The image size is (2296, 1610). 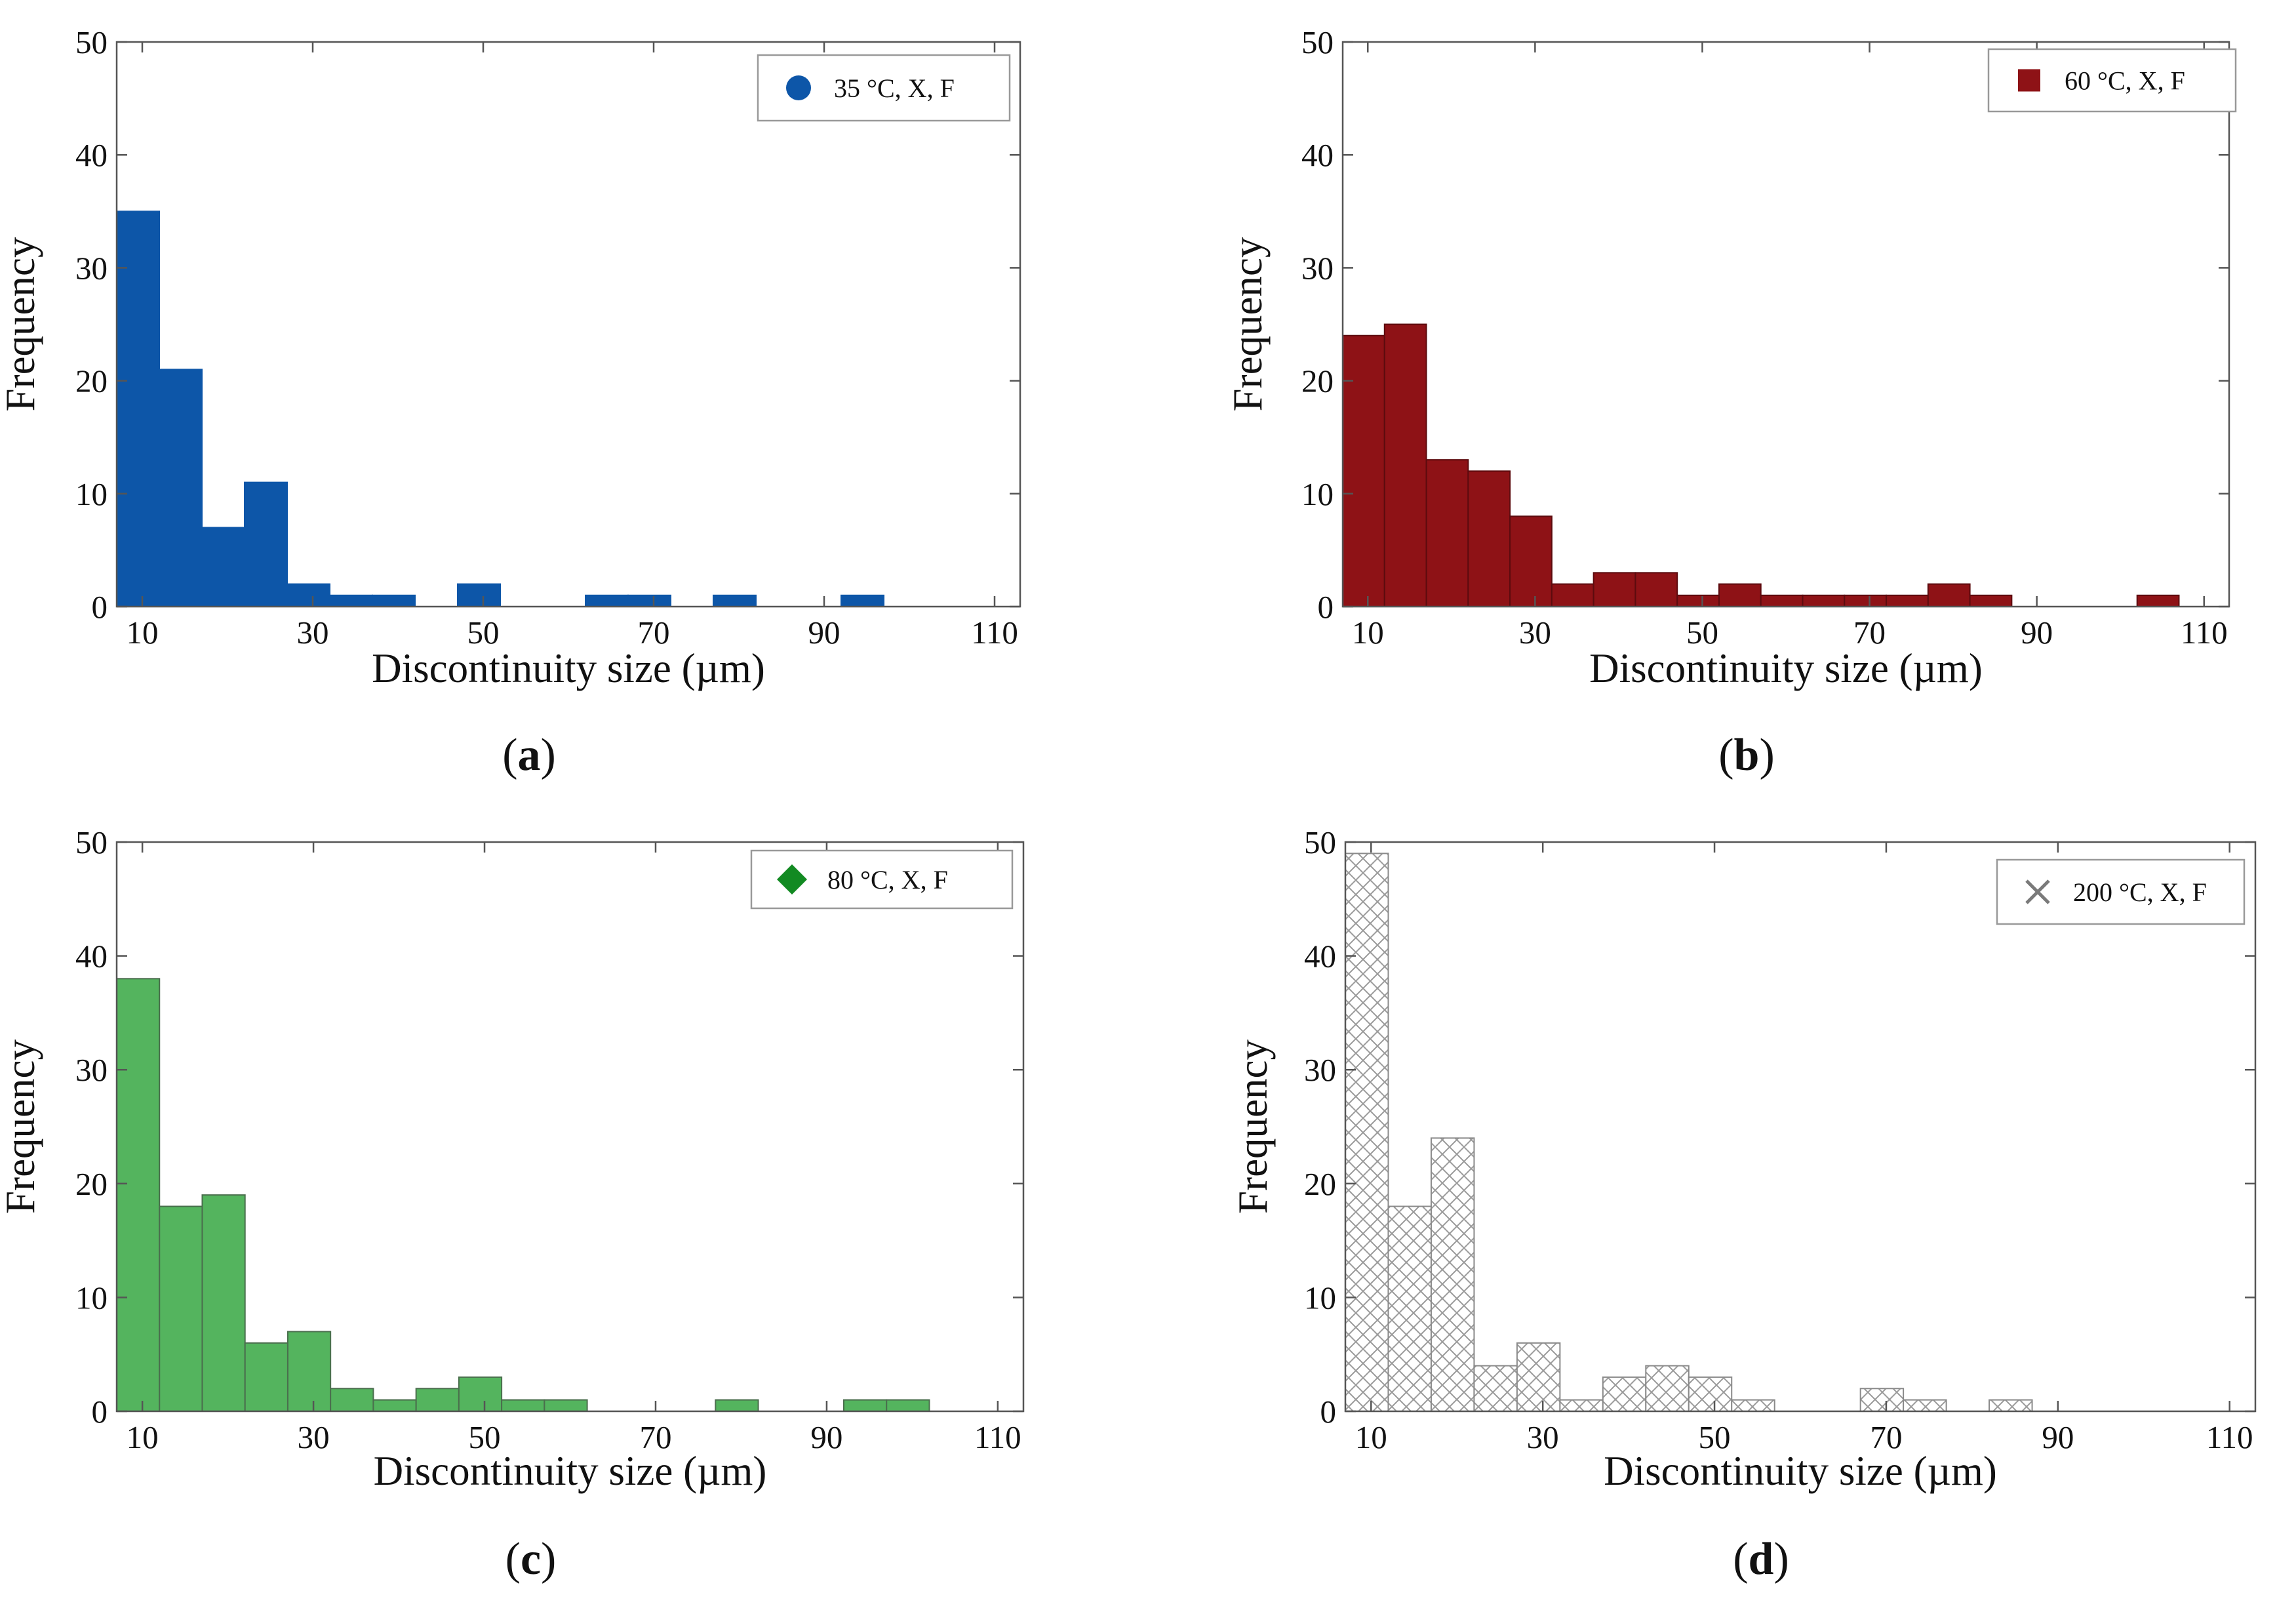 I want to click on y-tick-label-b-3: 30, so click(x=1317, y=268).